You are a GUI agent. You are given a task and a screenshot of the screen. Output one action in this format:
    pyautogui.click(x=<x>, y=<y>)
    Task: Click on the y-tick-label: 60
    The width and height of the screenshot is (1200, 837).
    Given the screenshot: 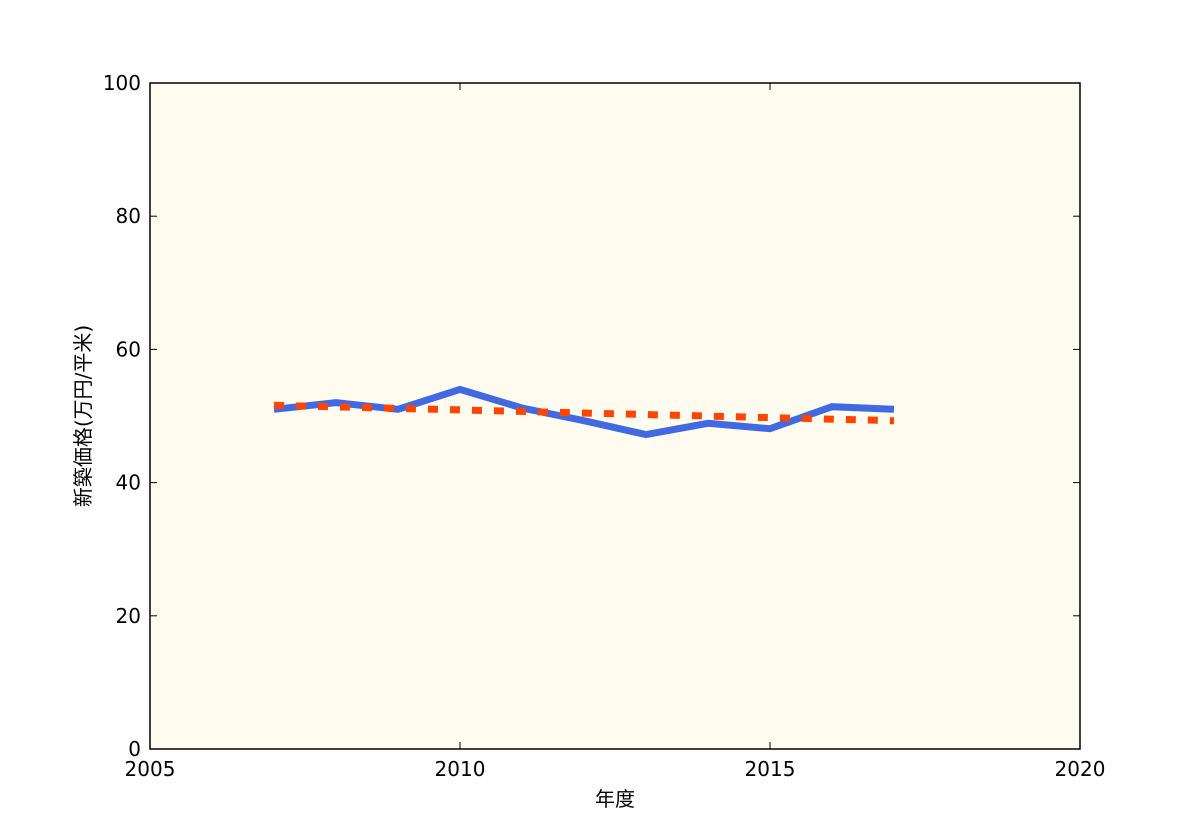 What is the action you would take?
    pyautogui.click(x=128, y=349)
    